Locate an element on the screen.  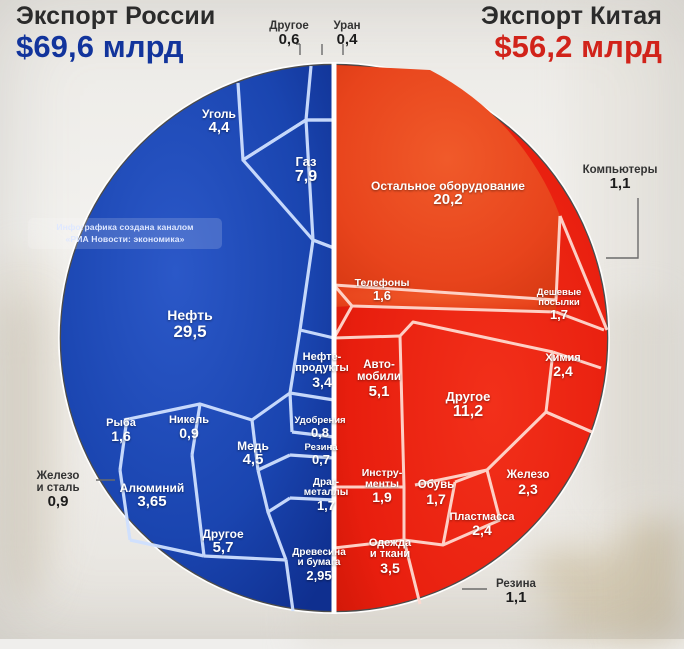
china-export-value: $56,2 млрд is located at coordinates (578, 46).